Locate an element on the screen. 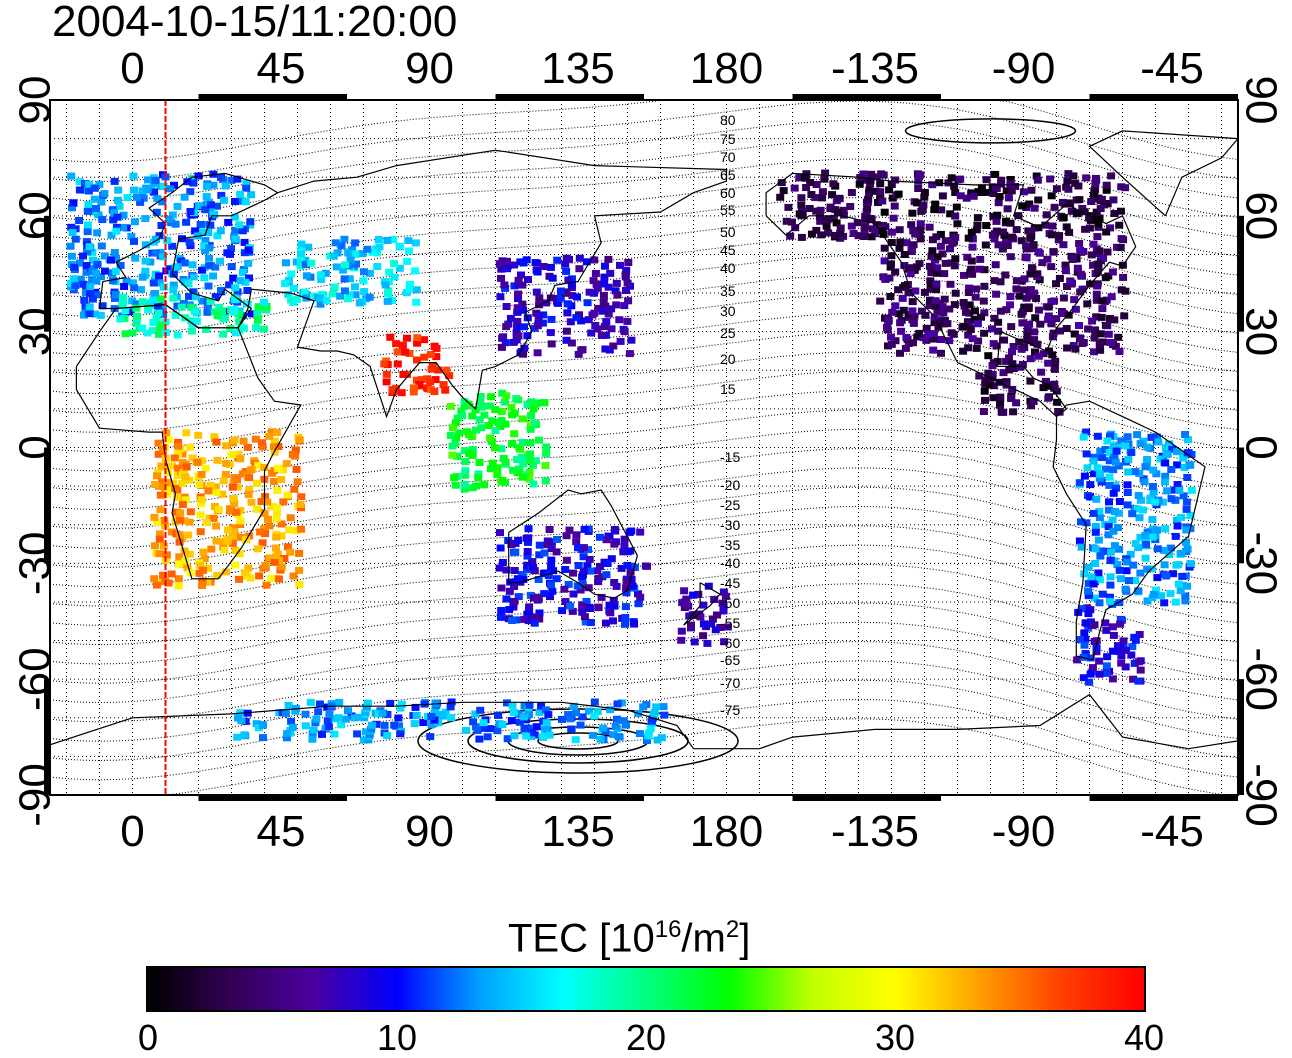  frame-bar is located at coordinates (1163, 97).